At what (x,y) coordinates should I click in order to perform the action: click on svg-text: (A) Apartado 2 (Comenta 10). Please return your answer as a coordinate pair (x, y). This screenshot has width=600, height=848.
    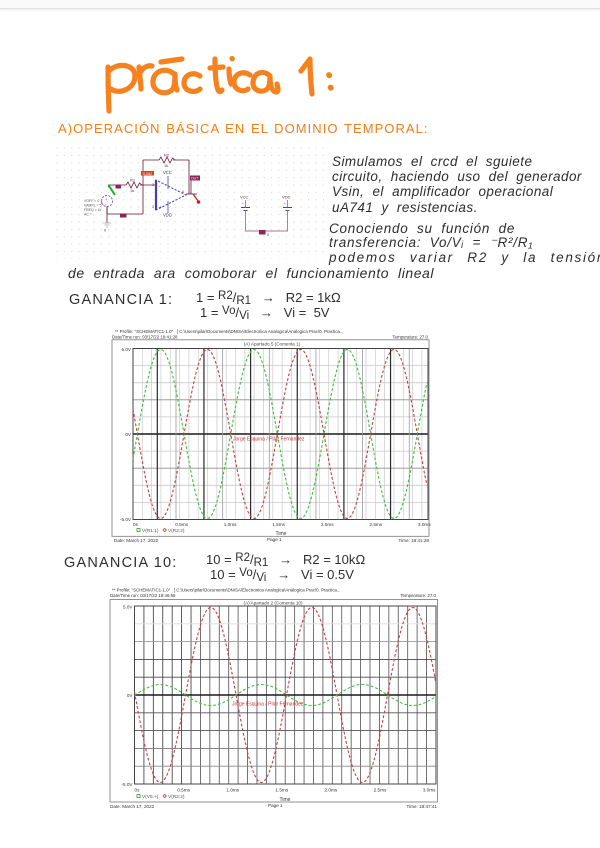
    Looking at the image, I should click on (273, 603).